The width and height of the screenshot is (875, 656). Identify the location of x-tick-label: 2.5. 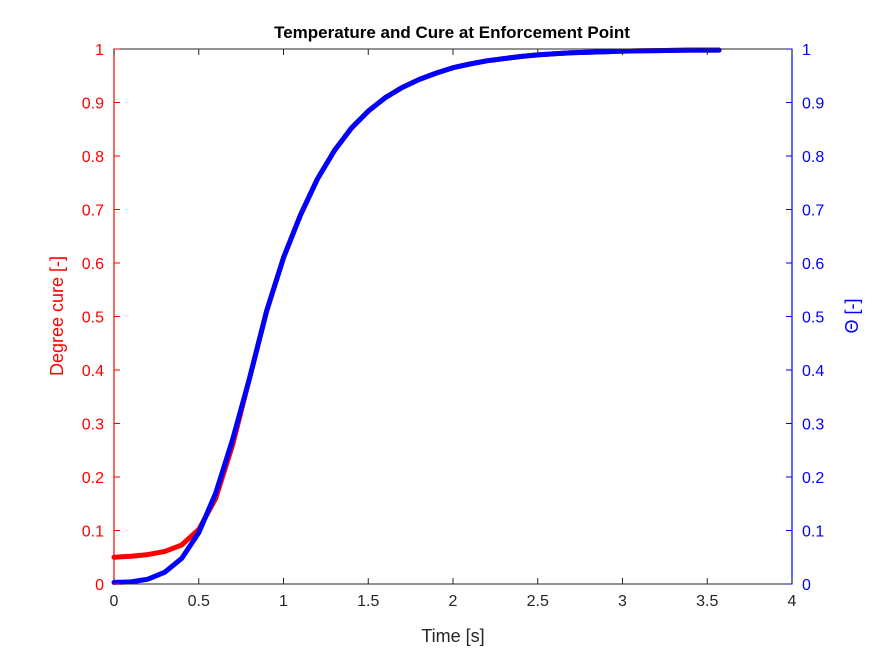
(538, 601).